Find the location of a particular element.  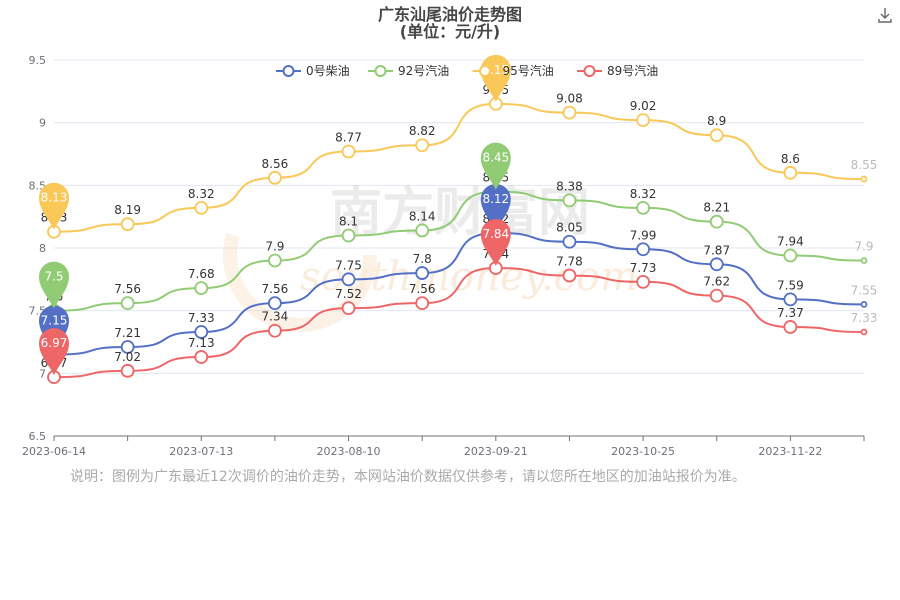

legend-label: 0号柴油 is located at coordinates (328, 71).